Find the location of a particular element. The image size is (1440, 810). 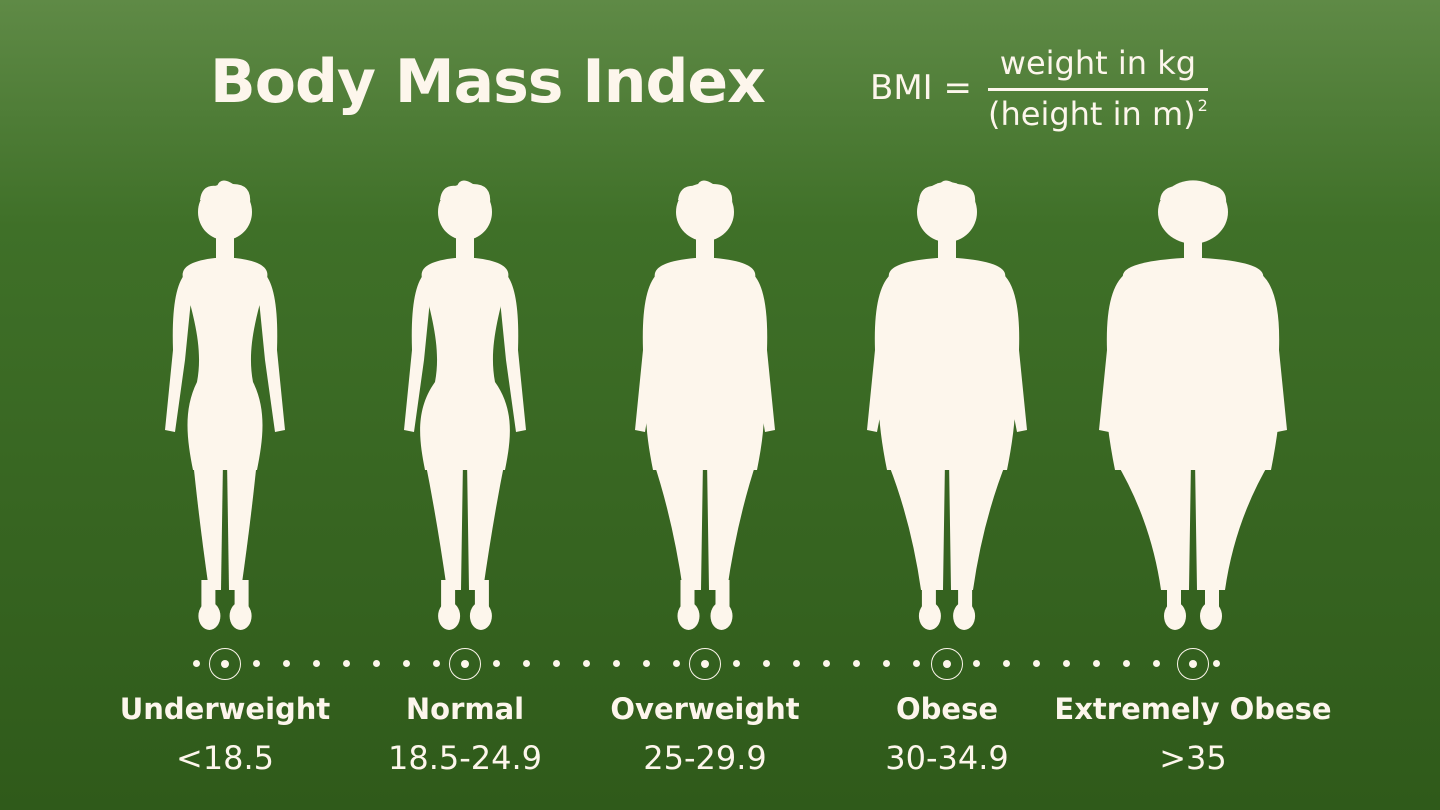

formula-lhs: BMI = is located at coordinates (921, 88).